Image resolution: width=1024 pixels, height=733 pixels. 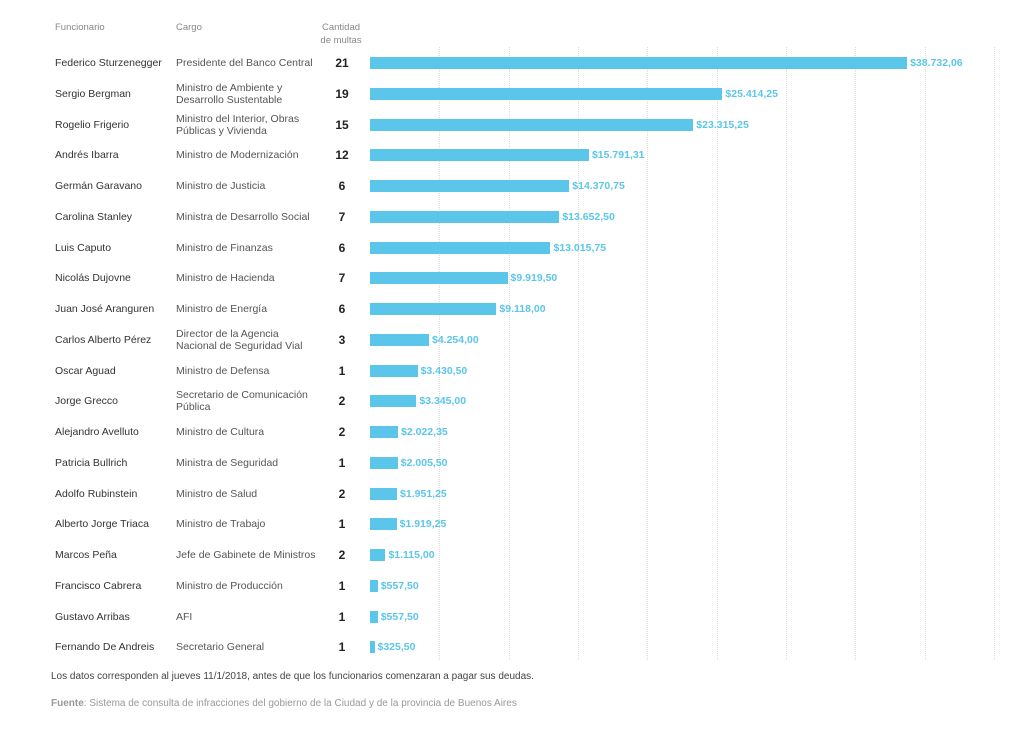 I want to click on bar-value-label: $9.118,00, so click(x=522, y=309).